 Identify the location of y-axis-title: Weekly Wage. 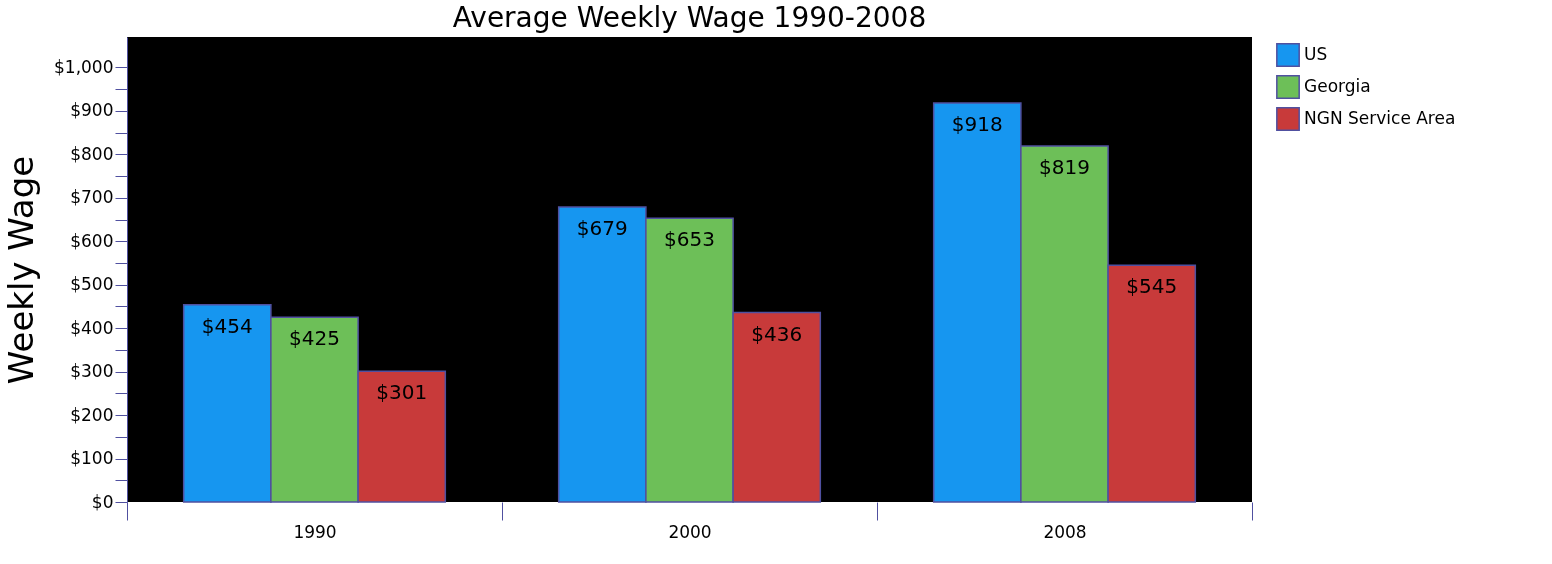
(21, 270).